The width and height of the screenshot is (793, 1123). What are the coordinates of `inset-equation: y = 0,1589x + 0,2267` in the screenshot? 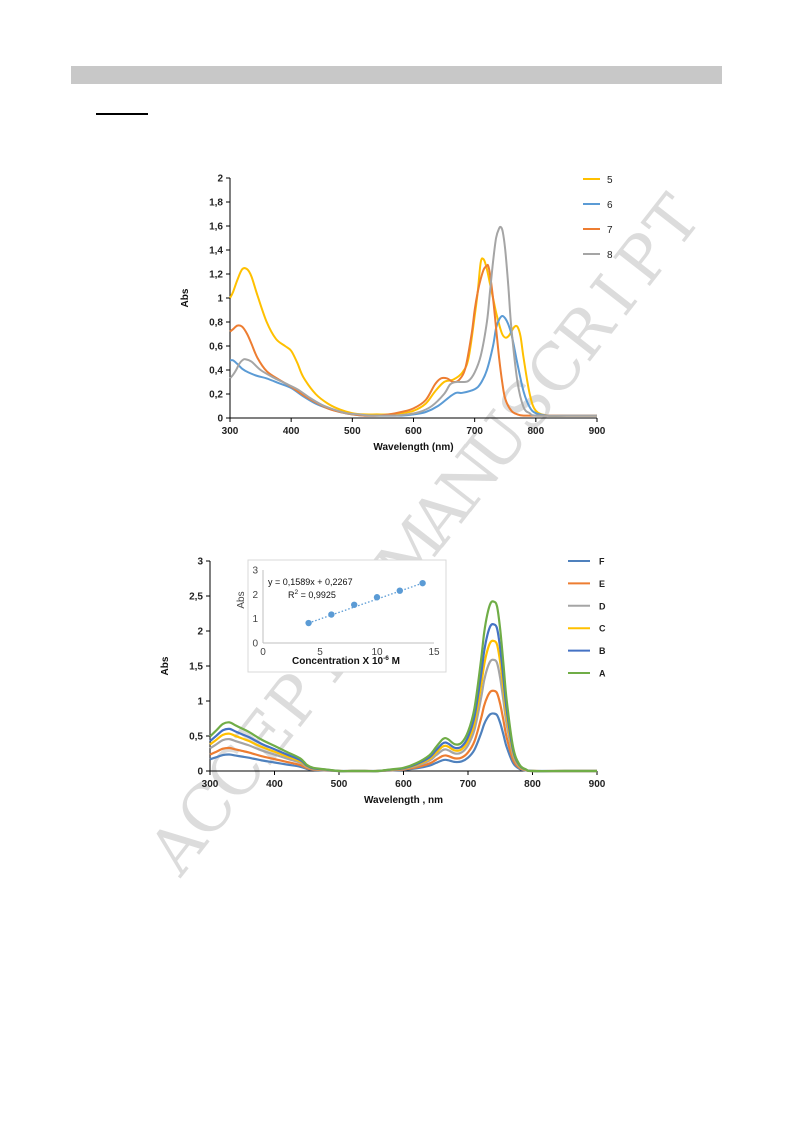 It's located at (310, 582).